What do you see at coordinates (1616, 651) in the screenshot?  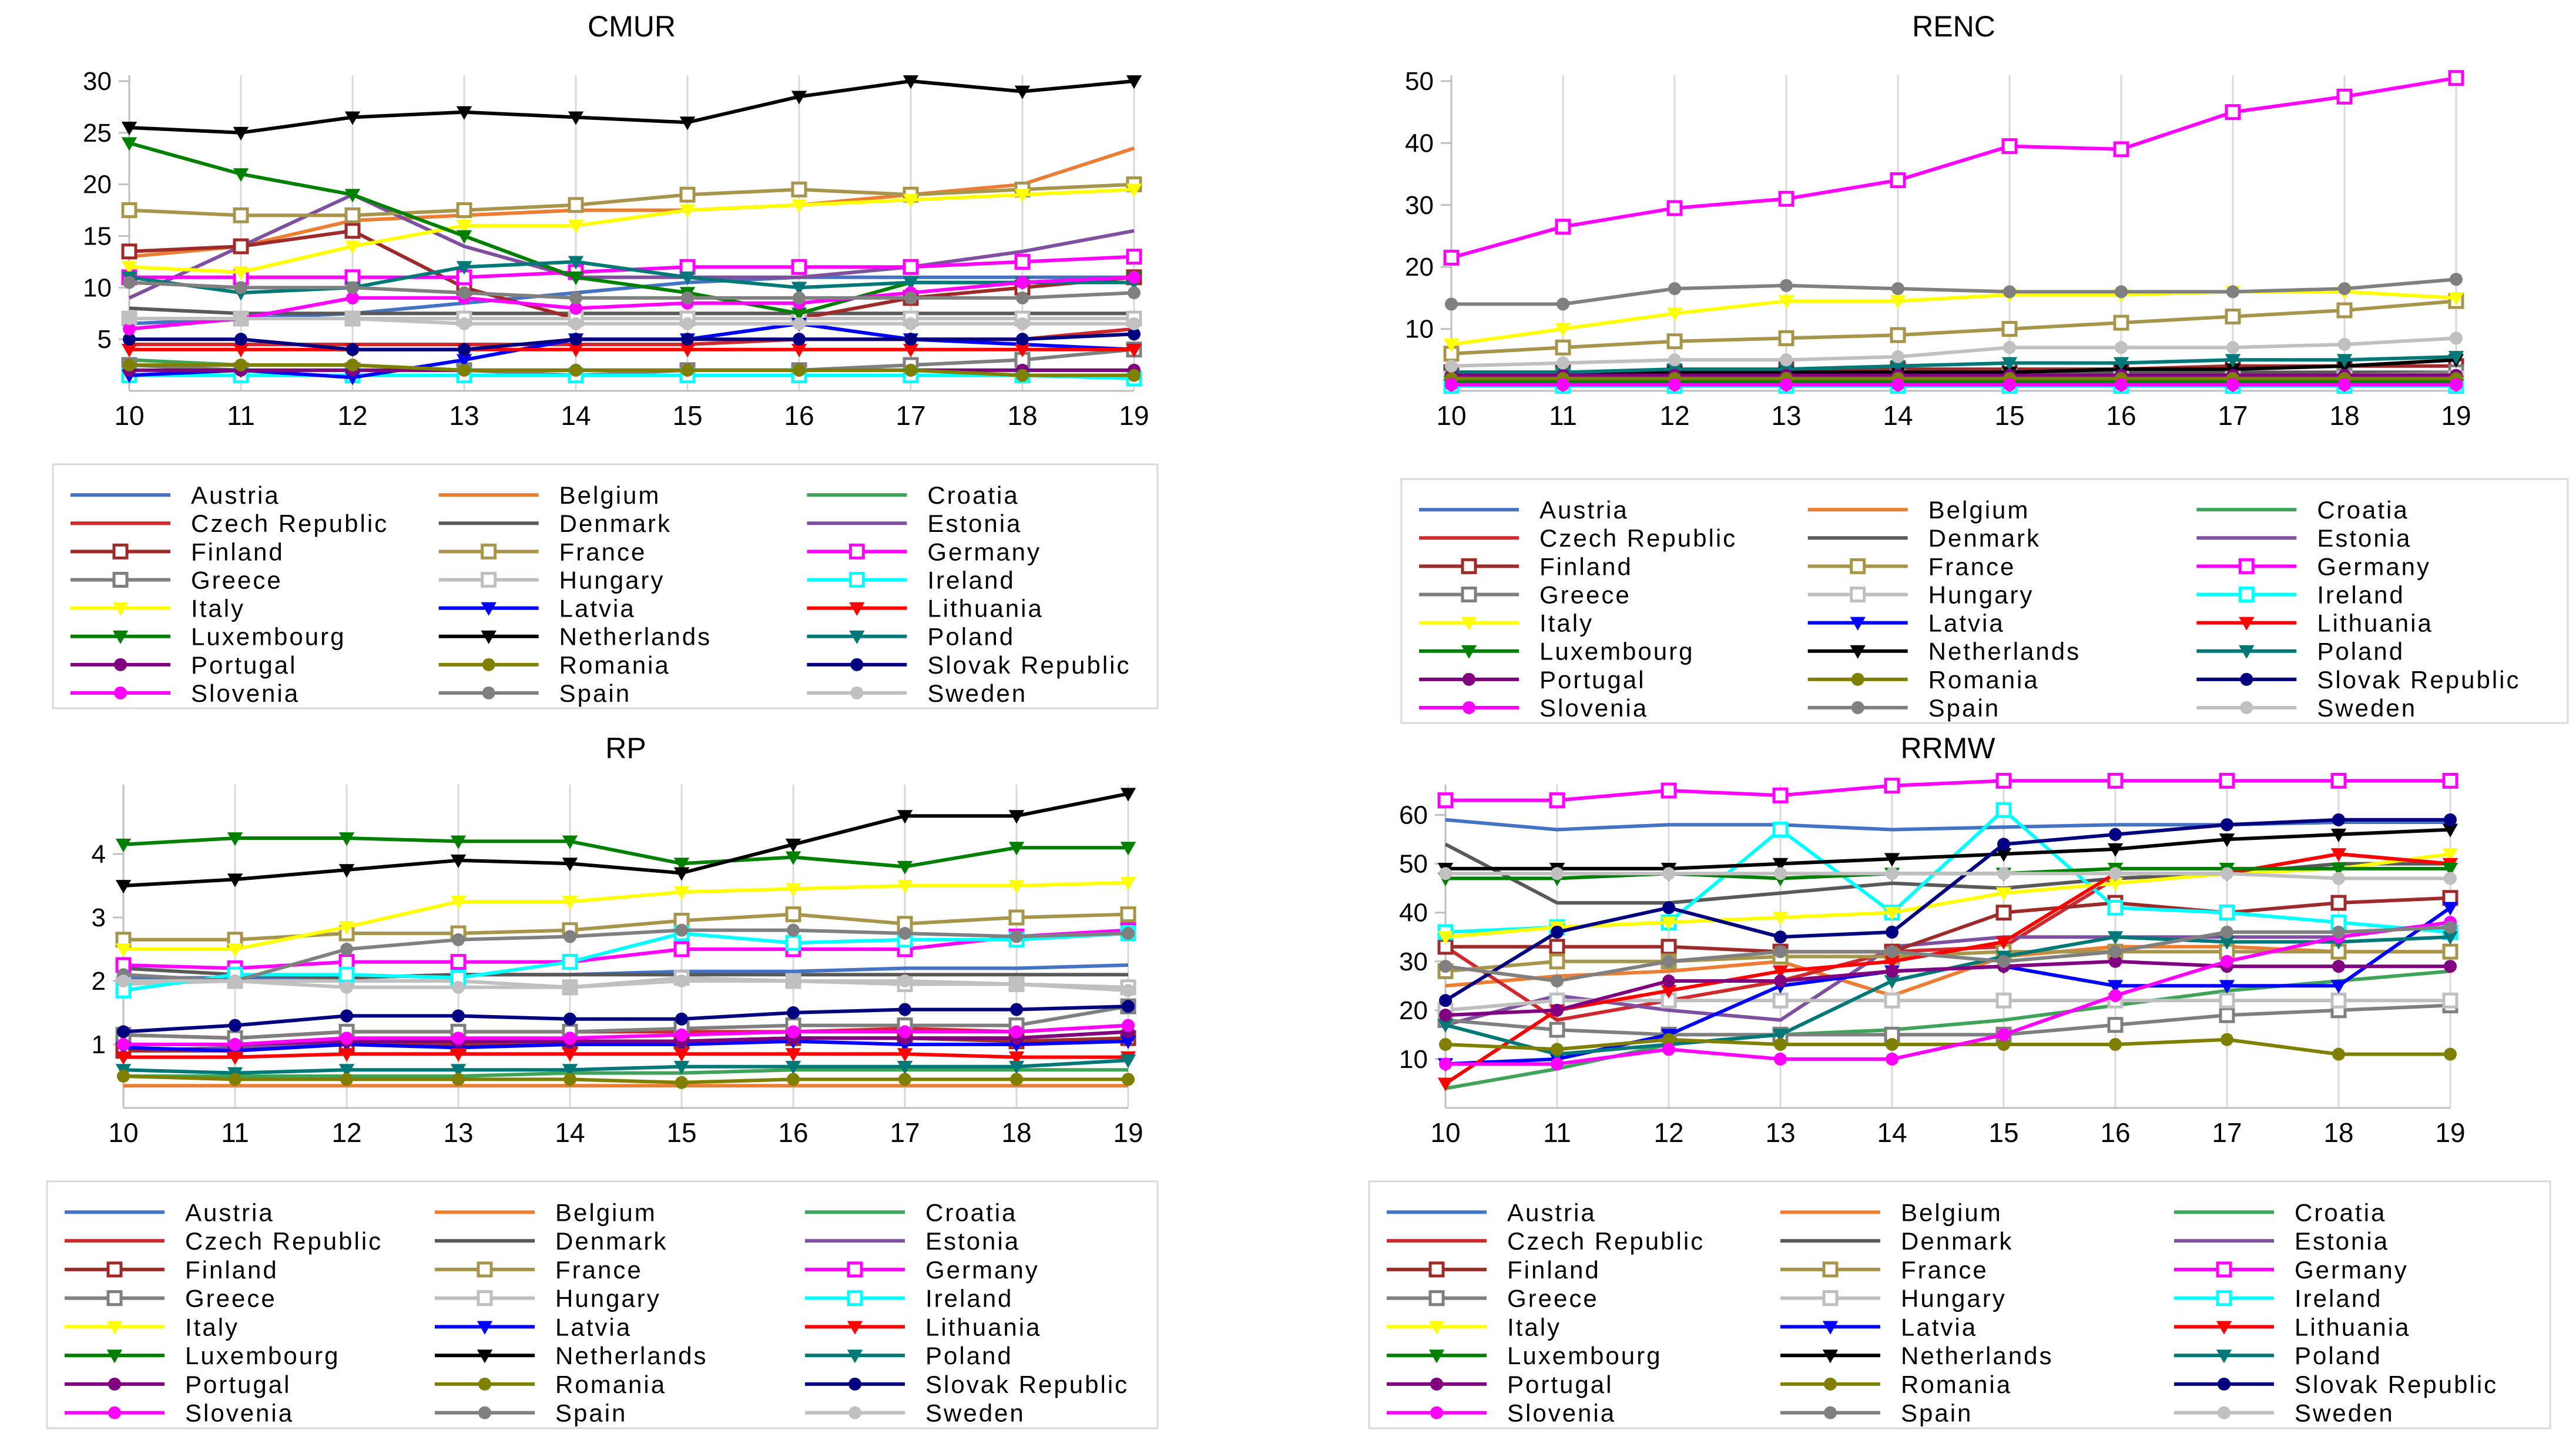 I see `legend-label: Luxembourg` at bounding box center [1616, 651].